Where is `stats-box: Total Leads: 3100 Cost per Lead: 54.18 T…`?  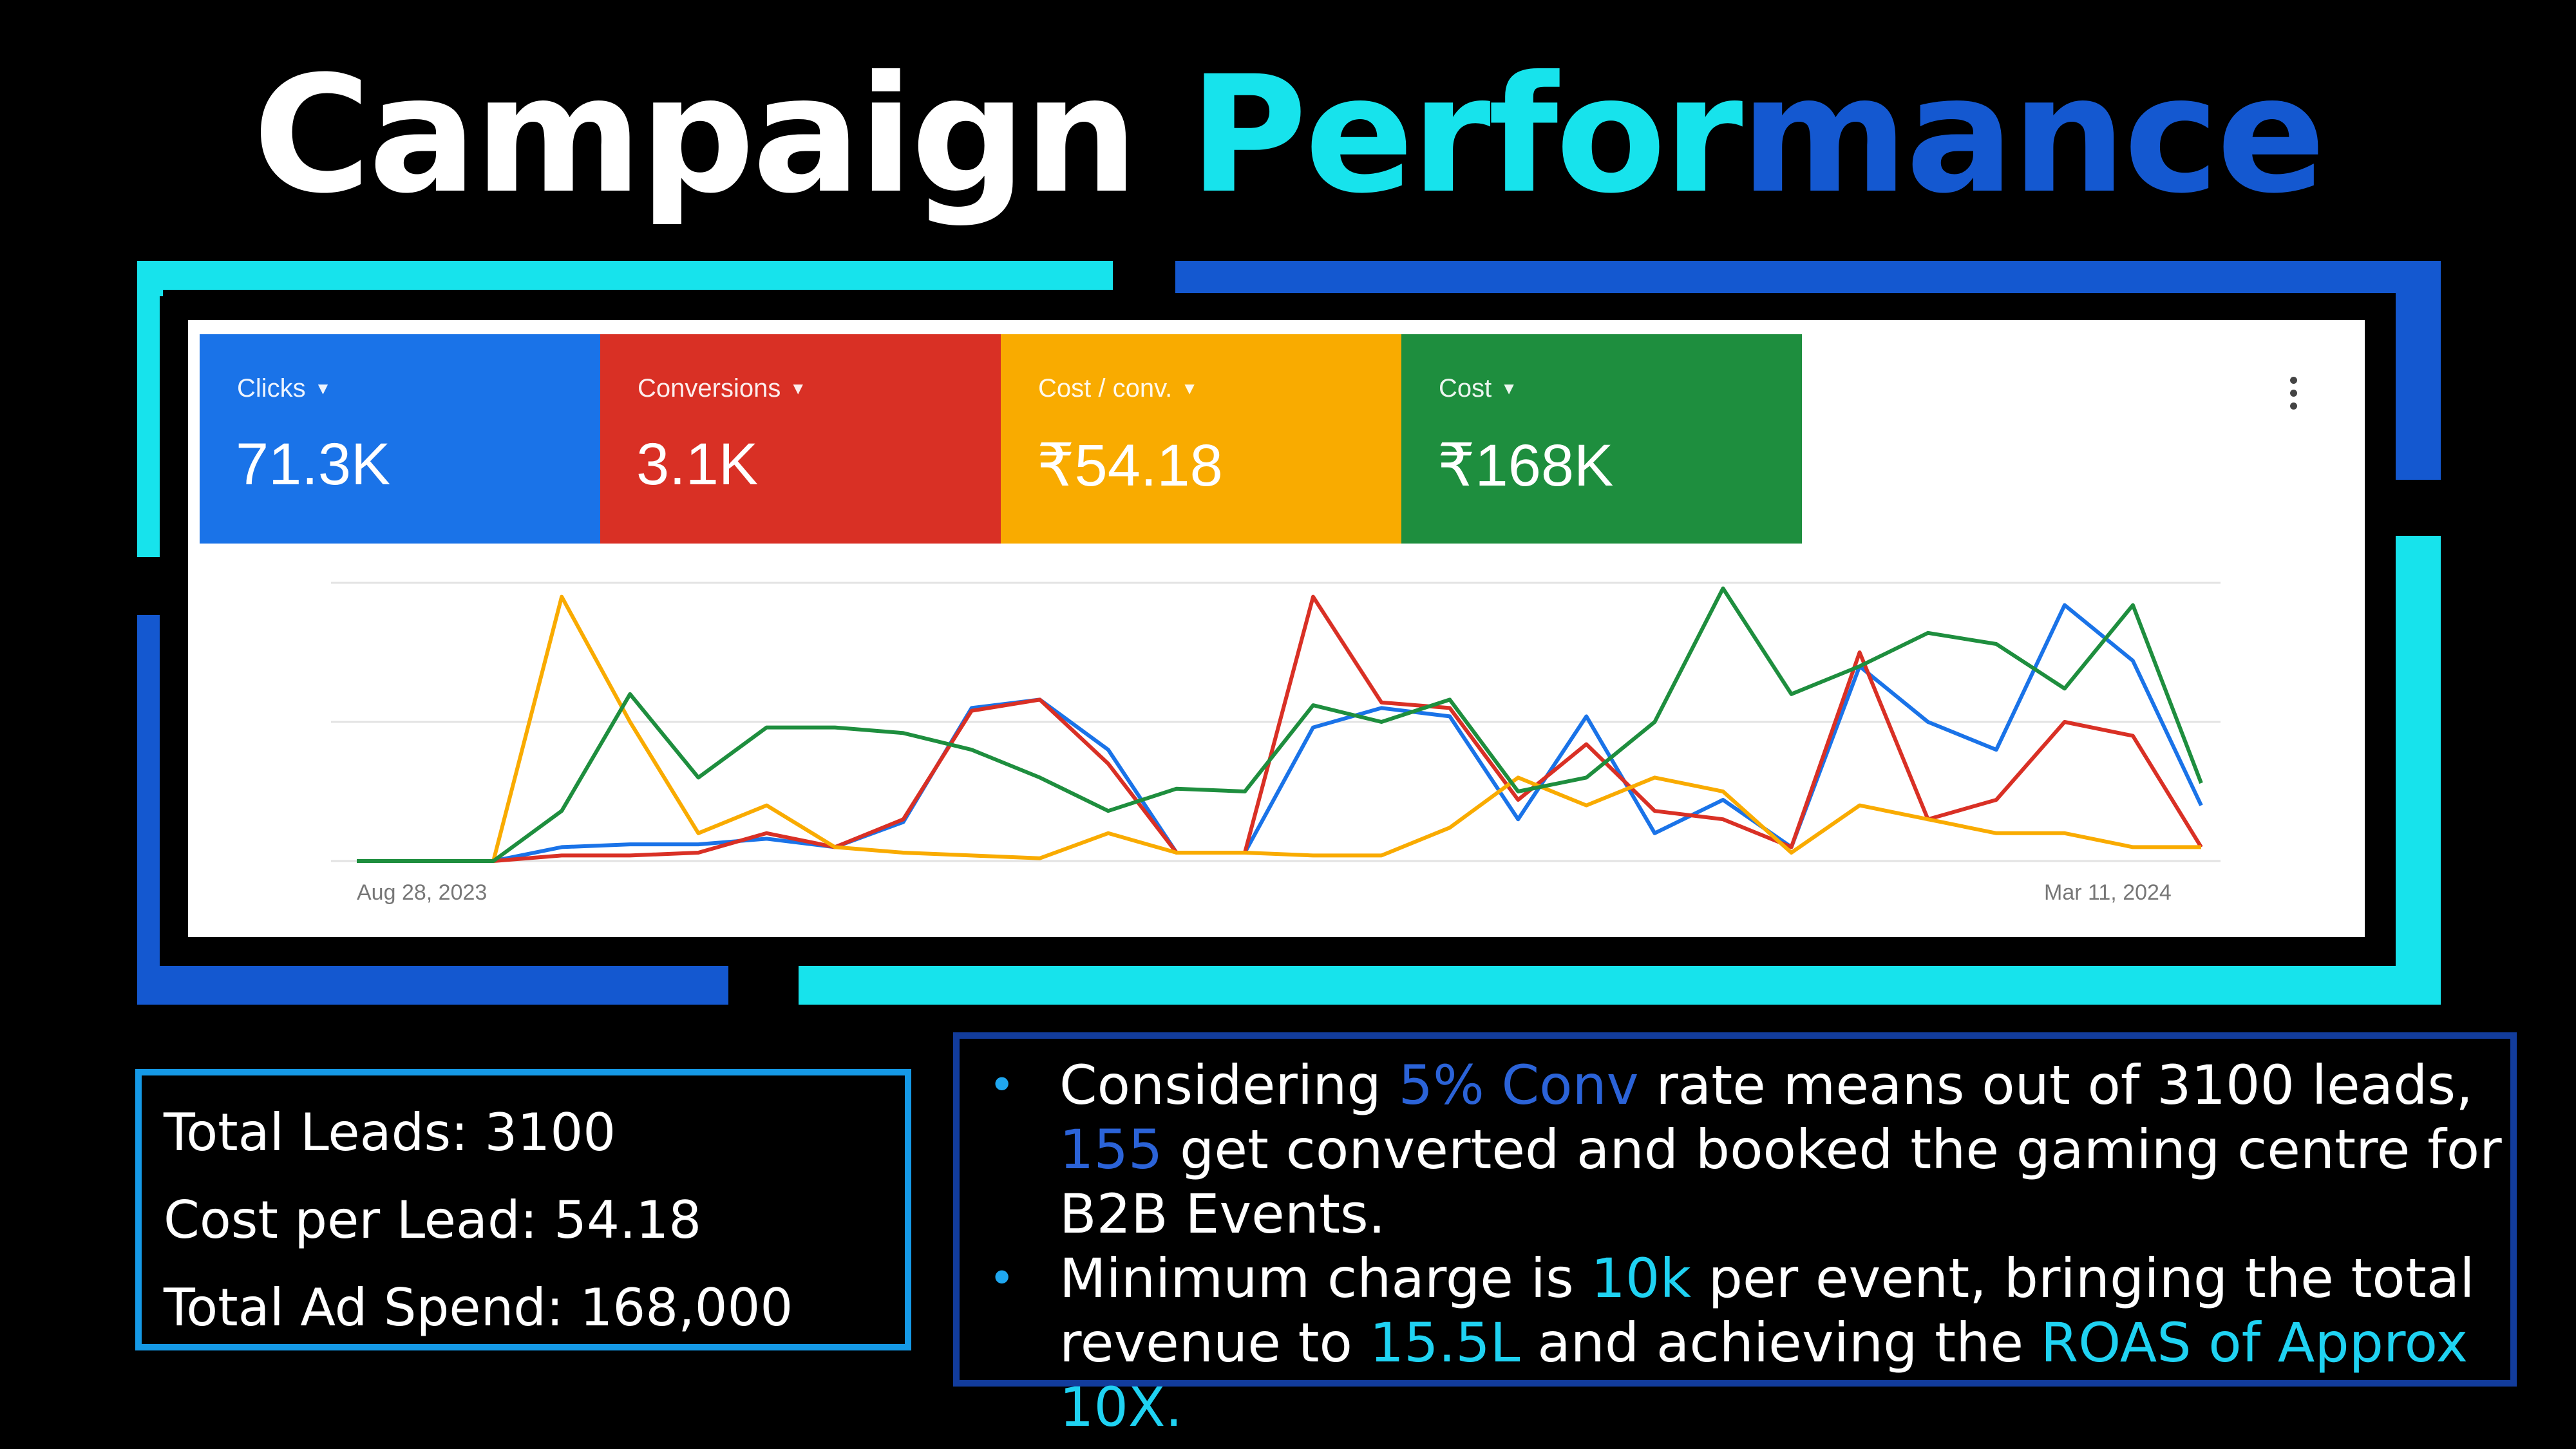 stats-box: Total Leads: 3100 Cost per Lead: 54.18 T… is located at coordinates (523, 1209).